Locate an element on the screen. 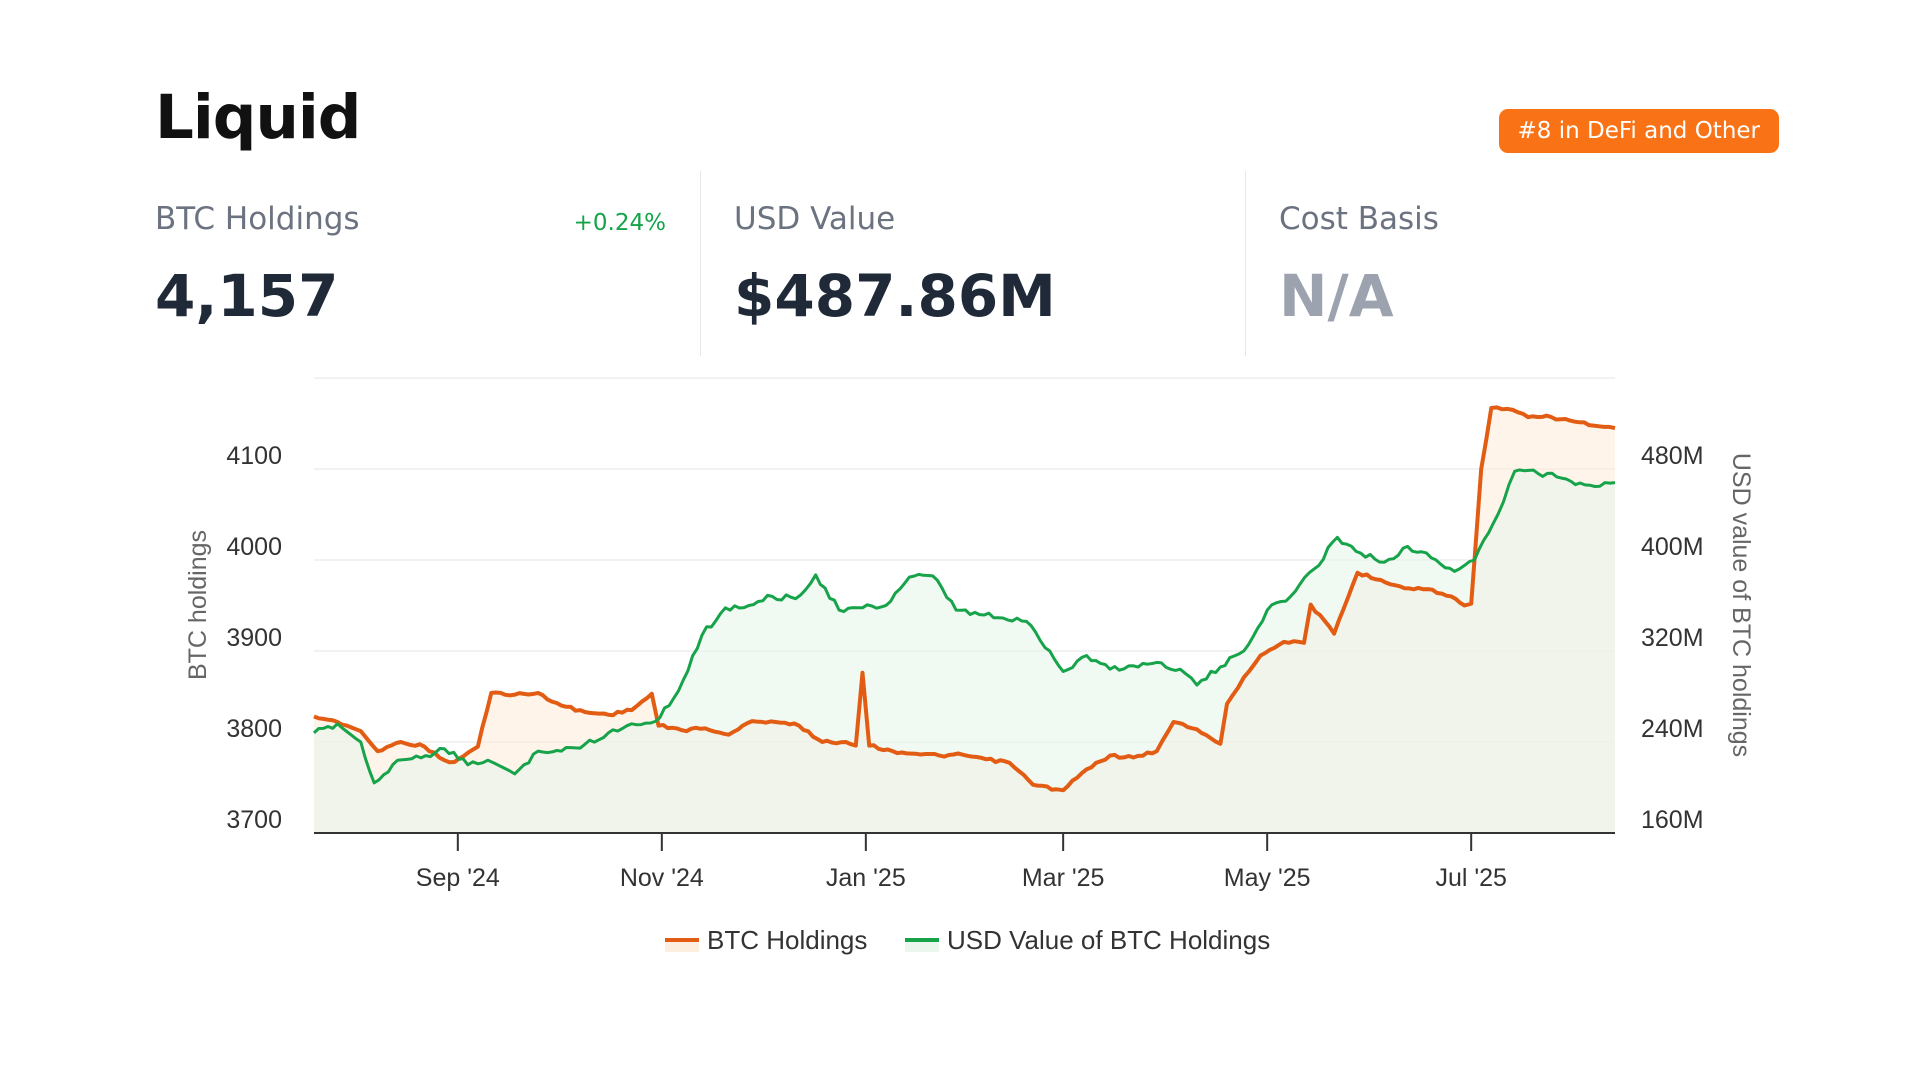 The height and width of the screenshot is (1080, 1920). stat-value: $487.86M is located at coordinates (895, 296).